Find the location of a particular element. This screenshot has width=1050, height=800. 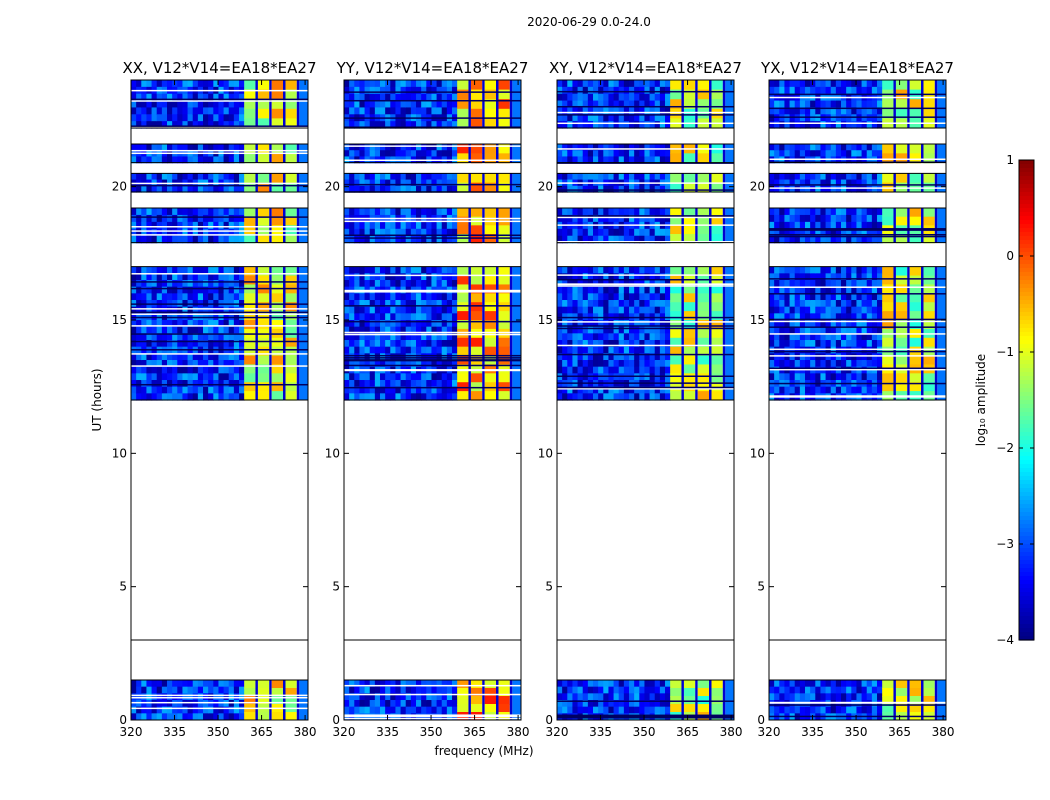

panel-title: XY, V12*V14=EA18*EA27 is located at coordinates (645, 68).